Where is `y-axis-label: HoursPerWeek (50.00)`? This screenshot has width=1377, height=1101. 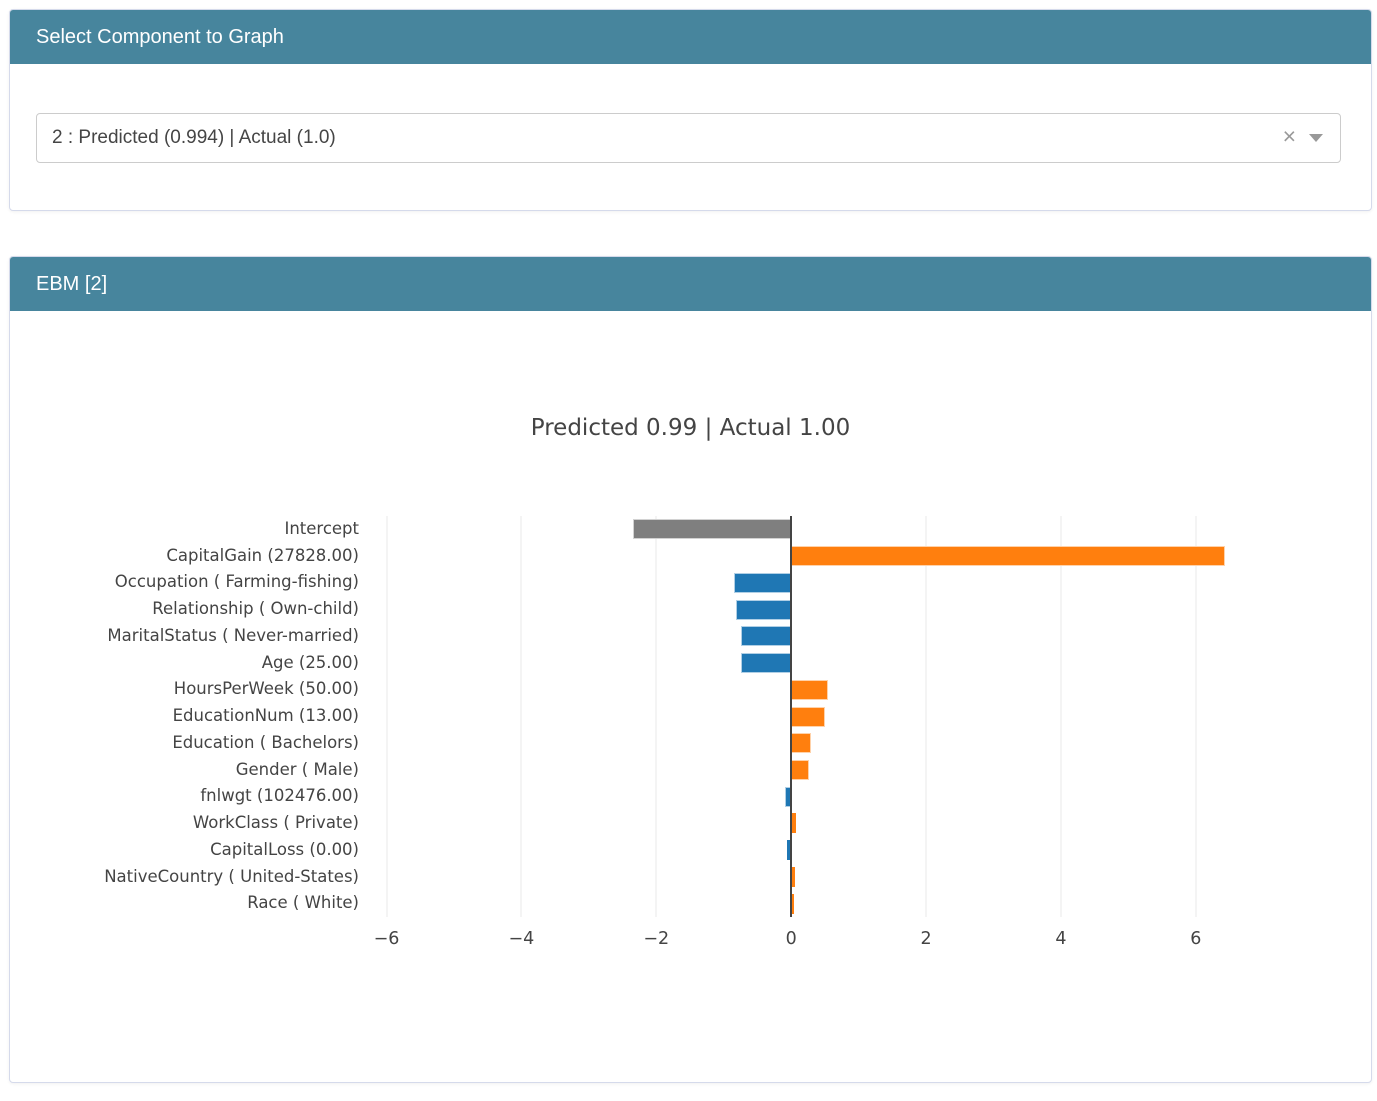
y-axis-label: HoursPerWeek (50.00) is located at coordinates (266, 689).